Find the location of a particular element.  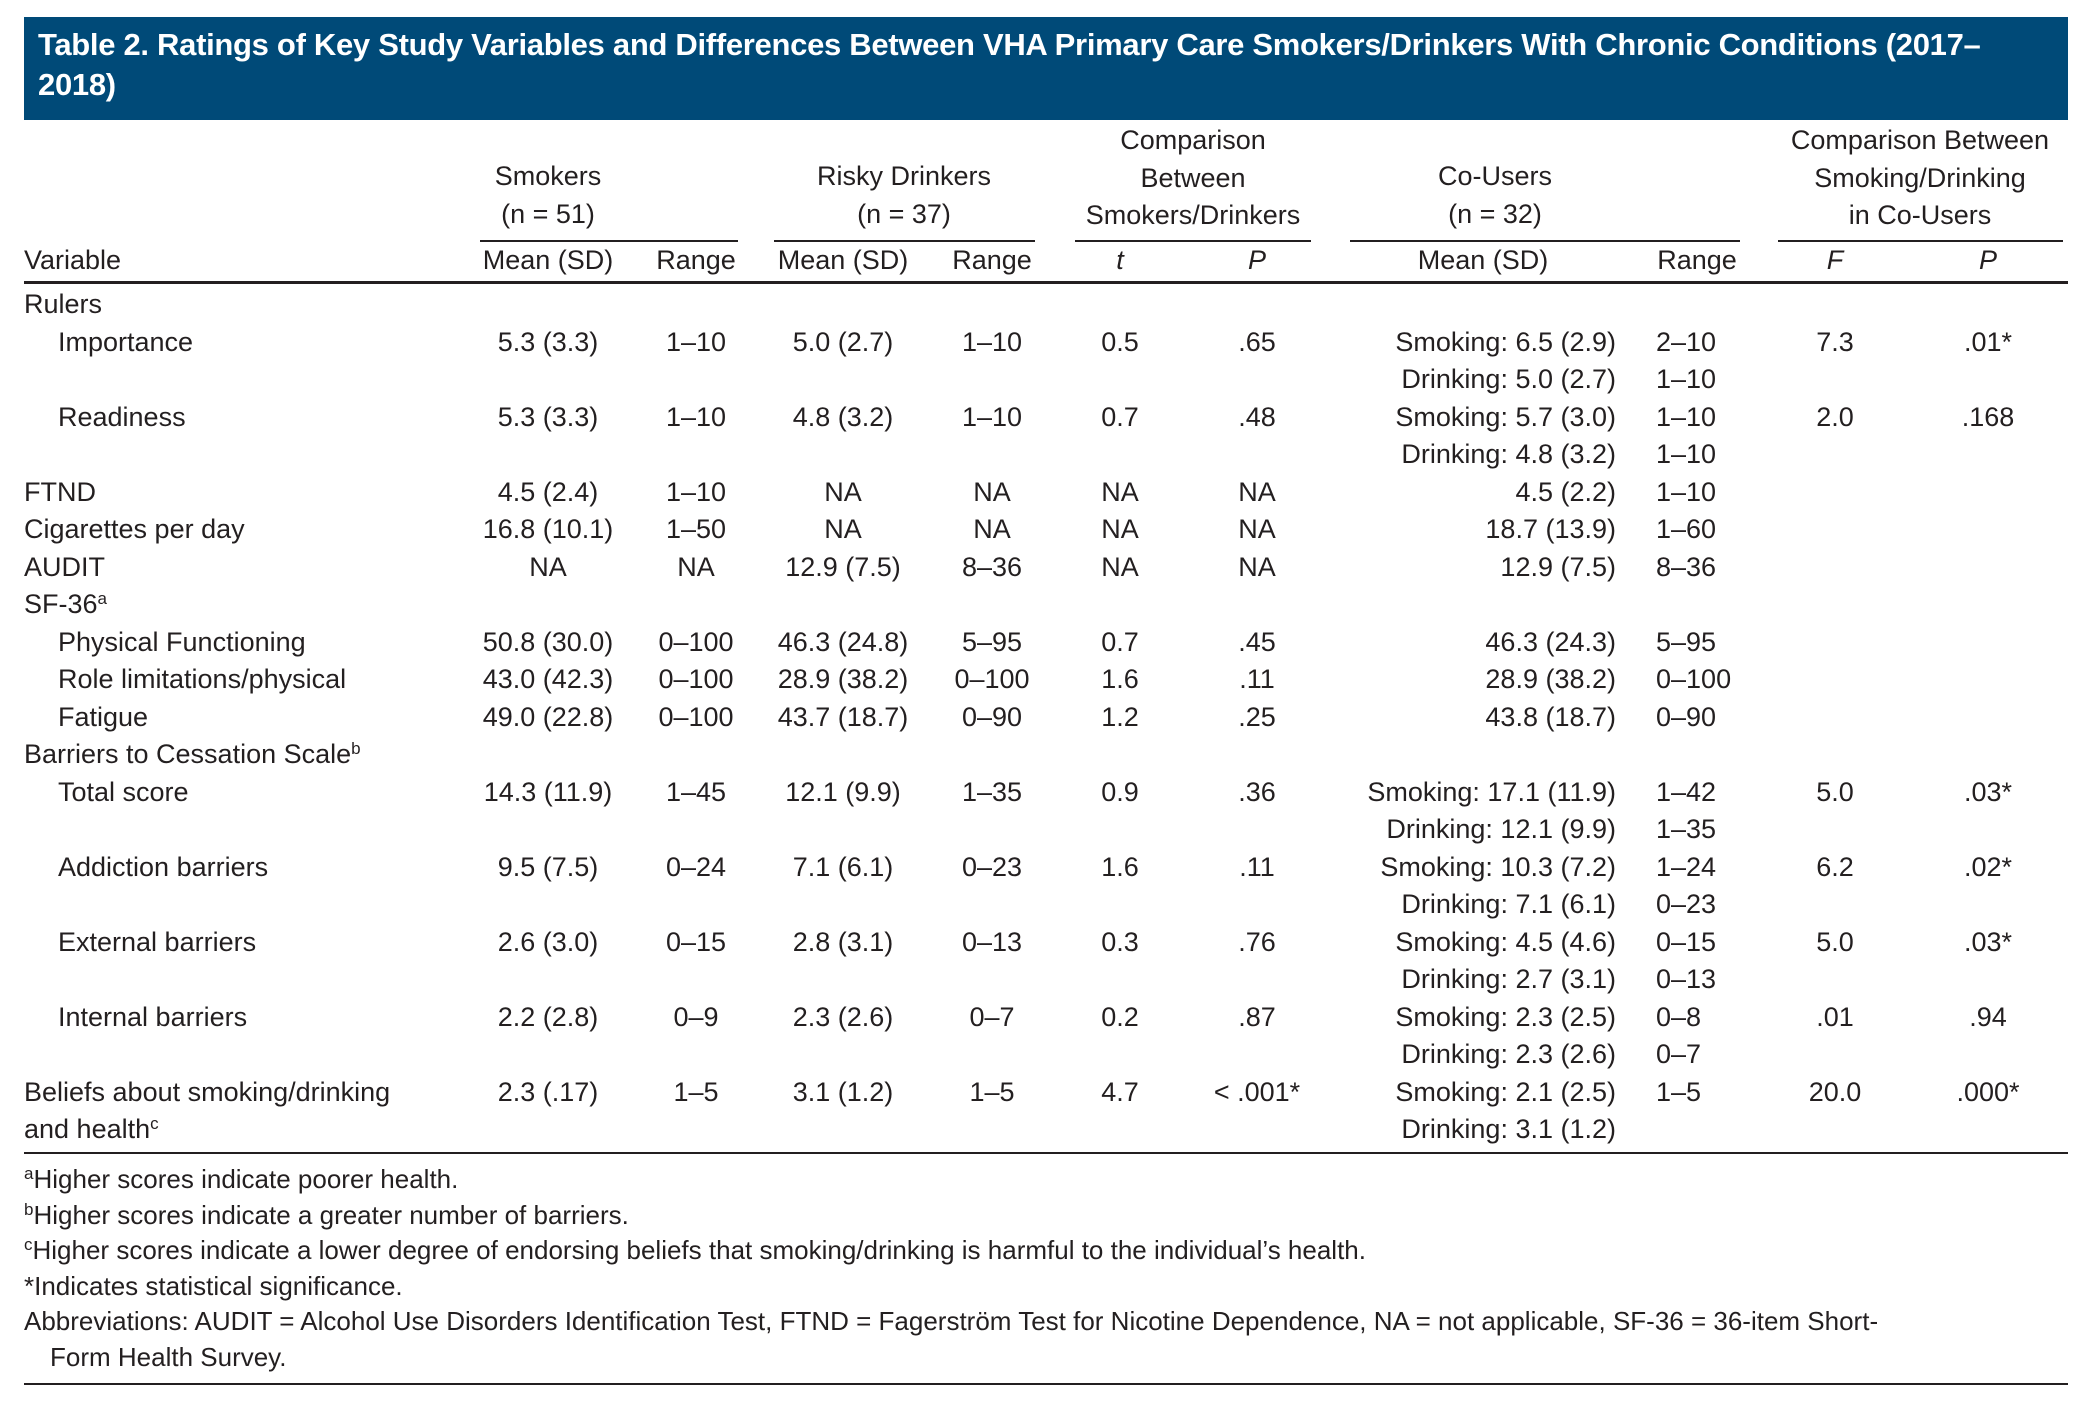

cell-sm-mean: NA is located at coordinates (548, 566).